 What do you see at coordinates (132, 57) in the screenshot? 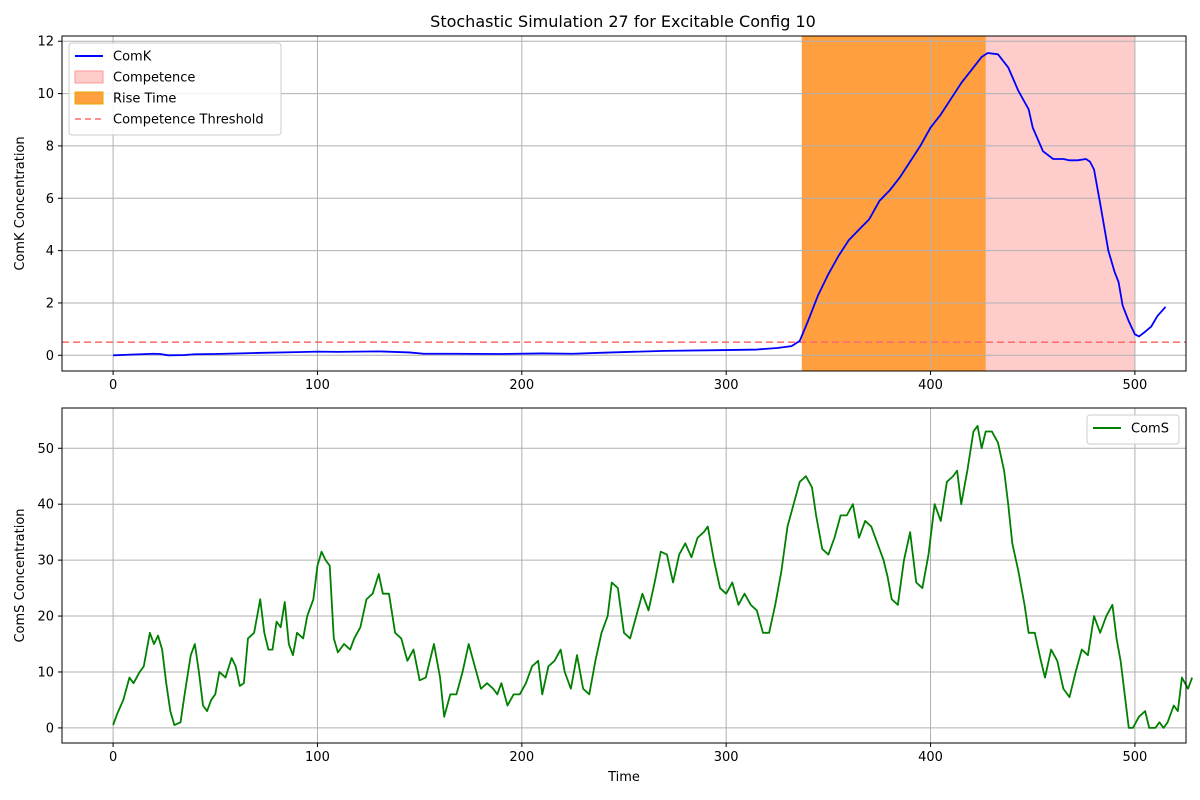
I see `comk-legend-label-comk: ComK` at bounding box center [132, 57].